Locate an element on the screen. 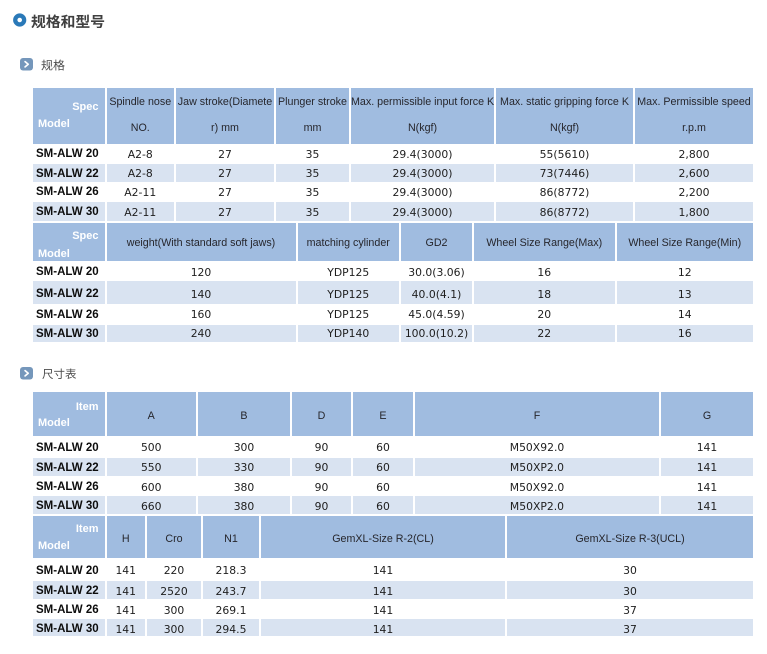  page-title is located at coordinates (68, 21).